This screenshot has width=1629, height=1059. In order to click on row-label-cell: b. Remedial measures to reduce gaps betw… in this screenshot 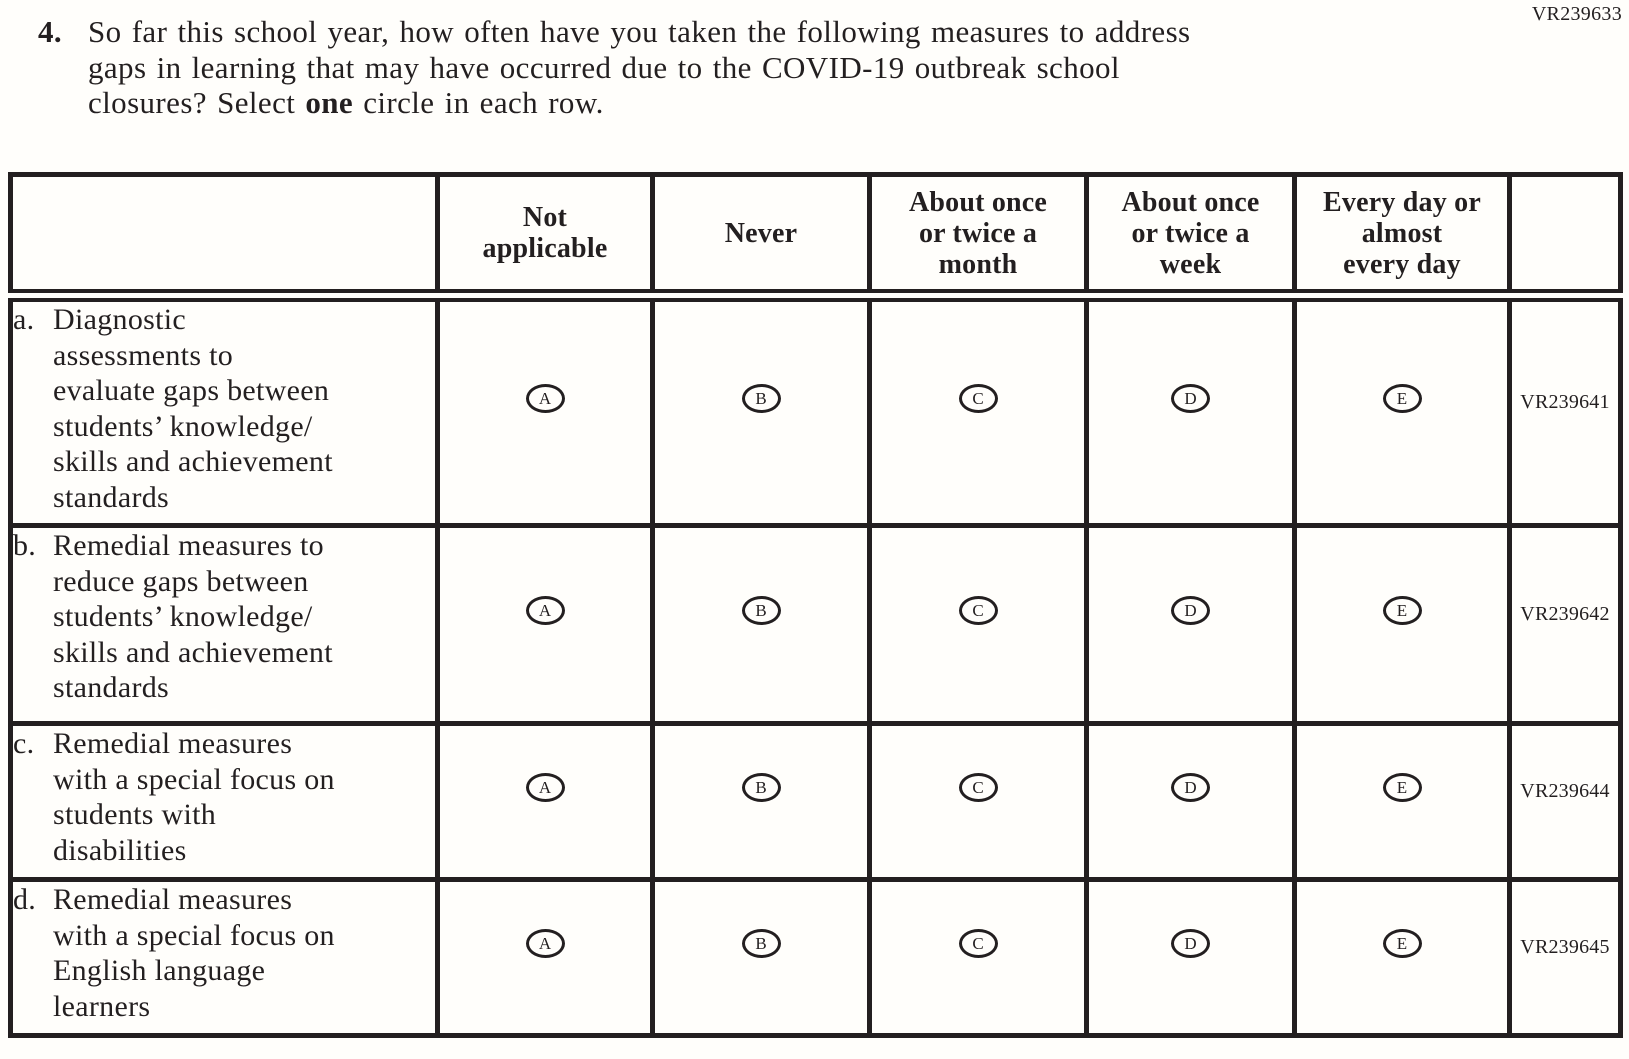, I will do `click(224, 624)`.